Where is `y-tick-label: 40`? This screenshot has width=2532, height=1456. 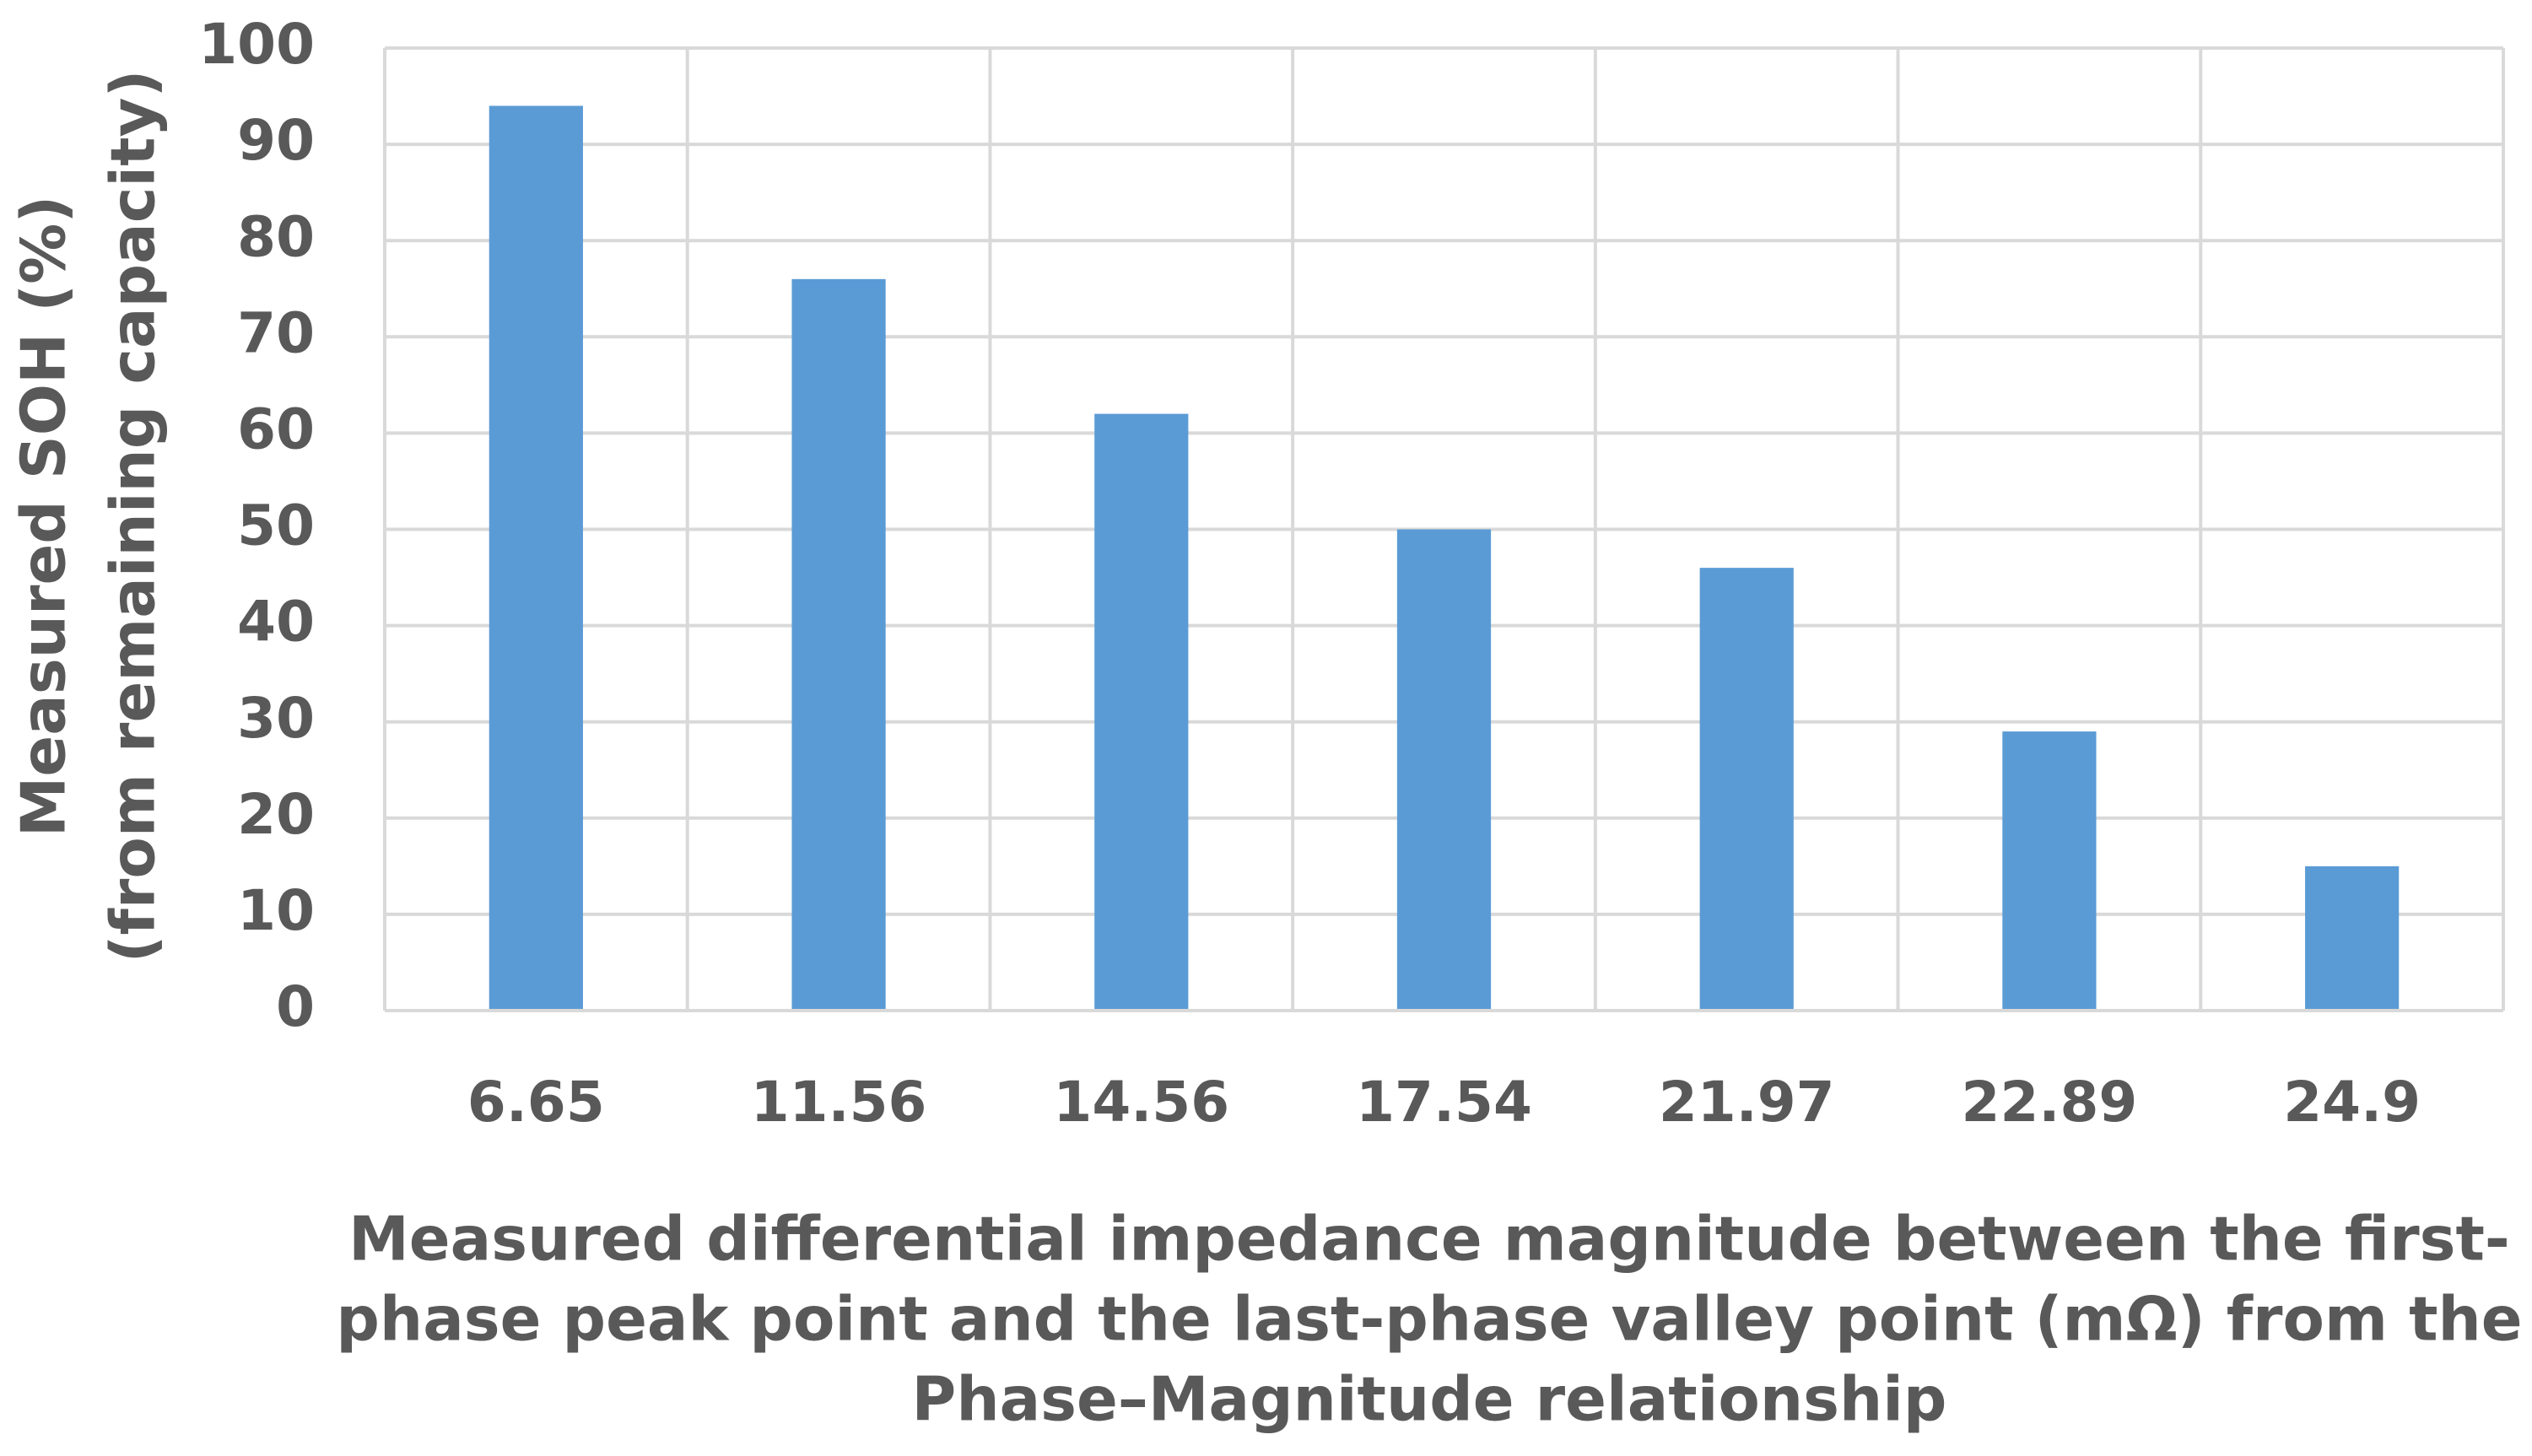 y-tick-label: 40 is located at coordinates (276, 622).